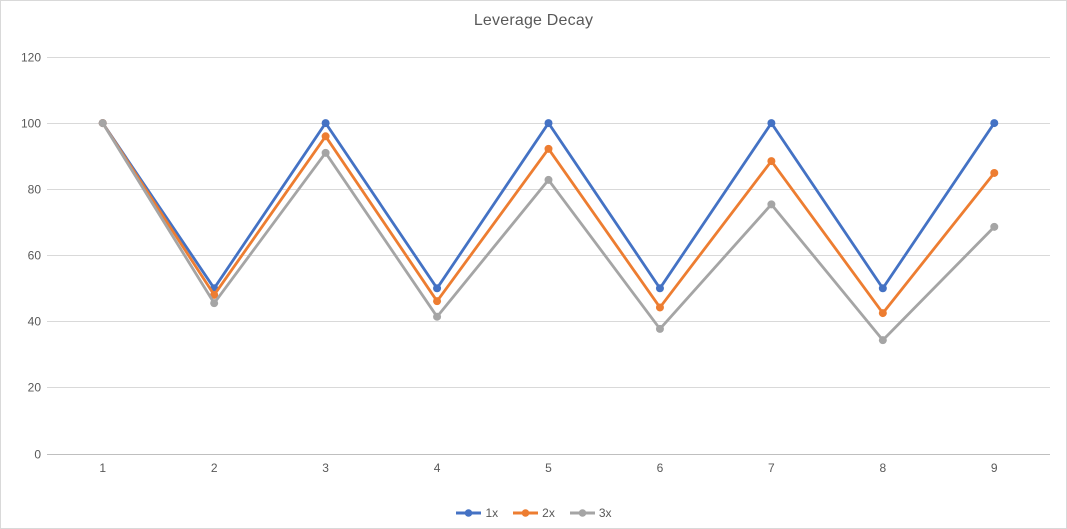 This screenshot has width=1067, height=529. Describe the element at coordinates (771, 468) in the screenshot. I see `x-tick-label: 7` at that location.